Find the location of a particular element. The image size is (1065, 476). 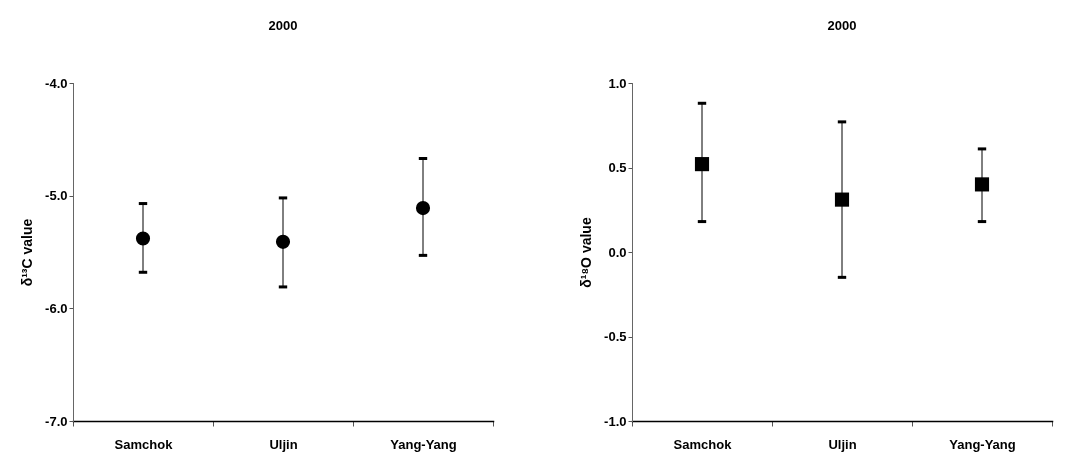

y-tick-label: 0.5 is located at coordinates (617, 167).